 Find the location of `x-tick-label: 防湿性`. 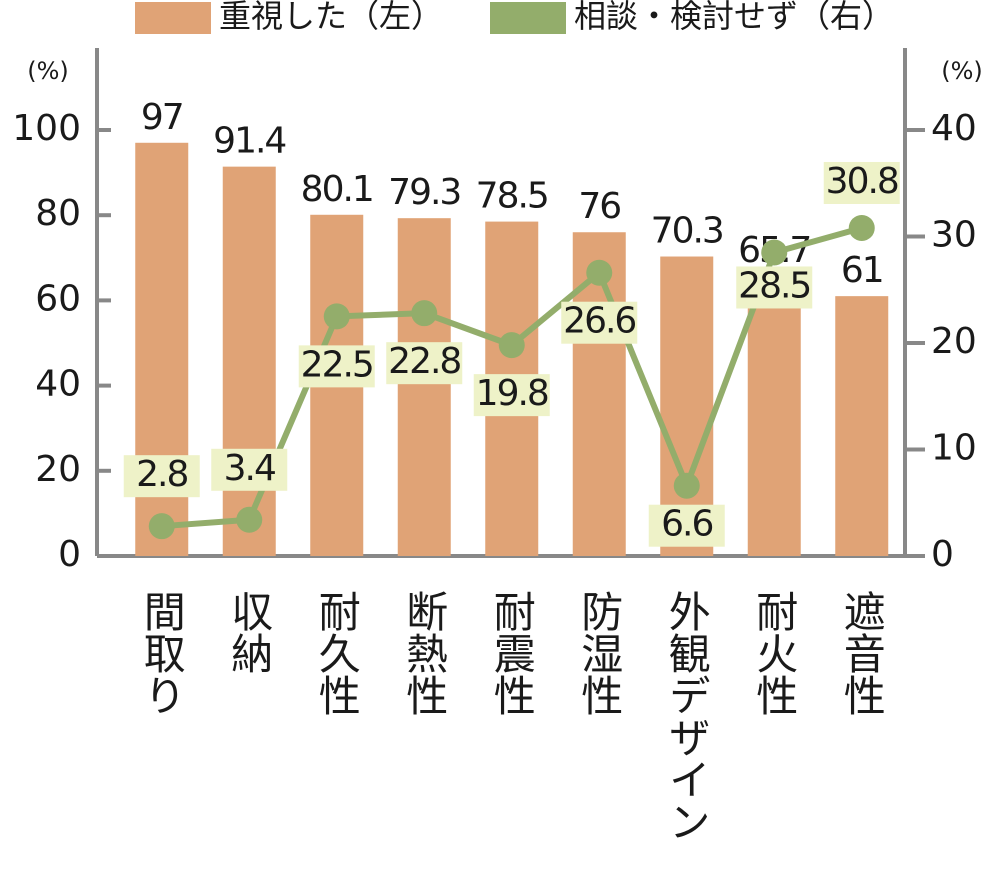

x-tick-label: 防湿性 is located at coordinates (599, 653).